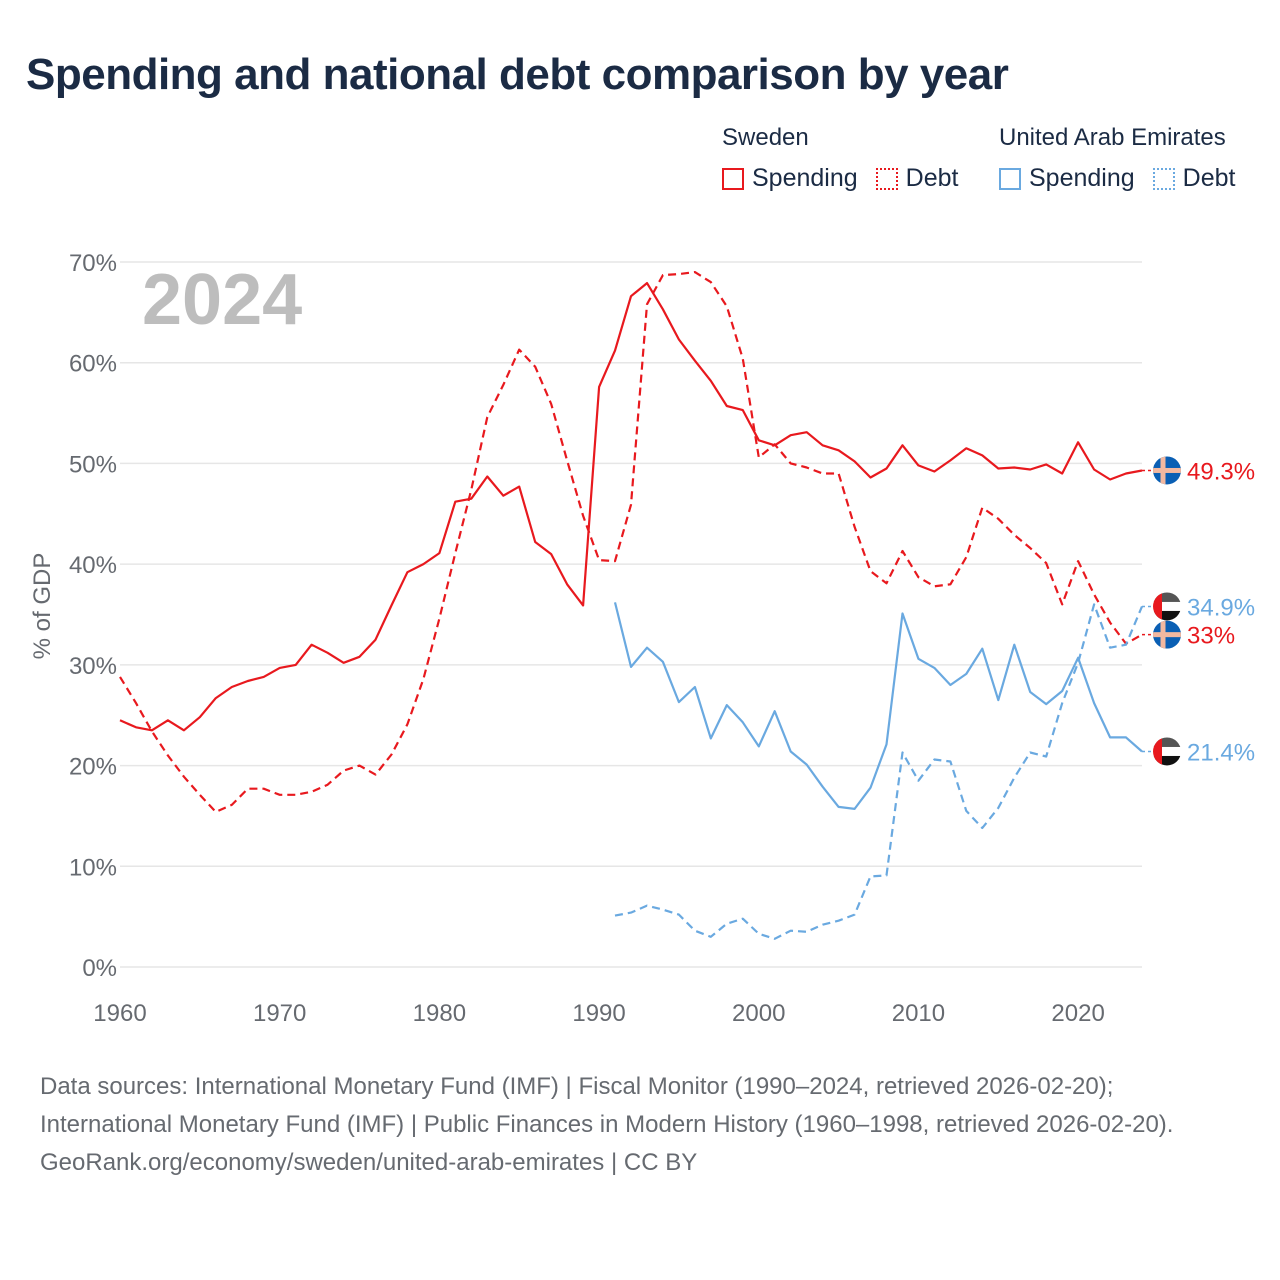 The width and height of the screenshot is (1280, 1280). I want to click on end-value-label: 49.3%, so click(1221, 471).